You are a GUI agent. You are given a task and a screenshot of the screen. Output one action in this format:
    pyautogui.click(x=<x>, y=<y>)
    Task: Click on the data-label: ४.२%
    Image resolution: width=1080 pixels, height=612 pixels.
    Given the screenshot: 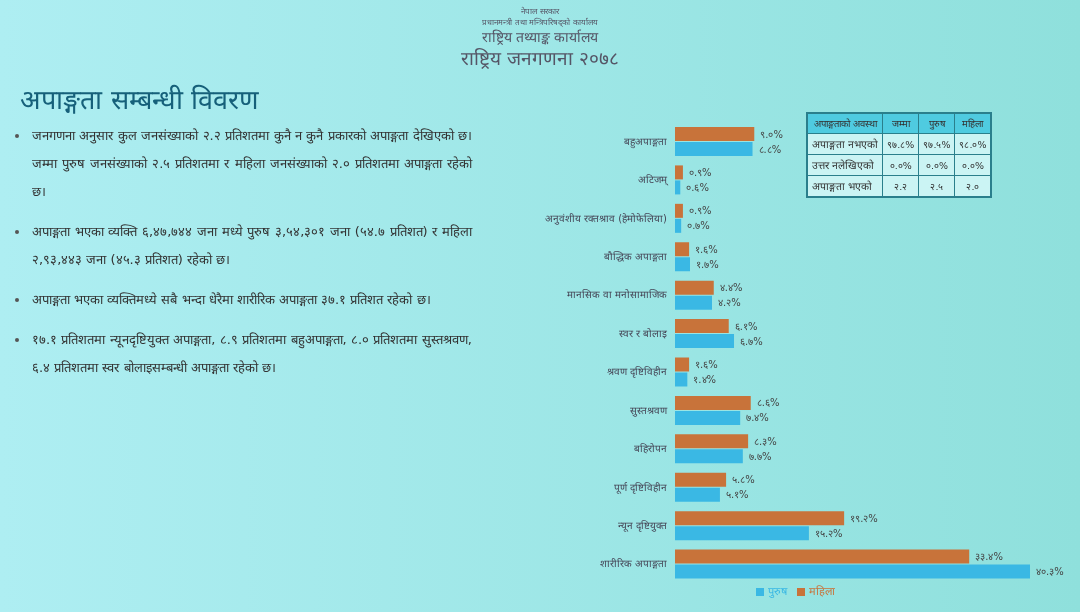 What is the action you would take?
    pyautogui.click(x=729, y=303)
    